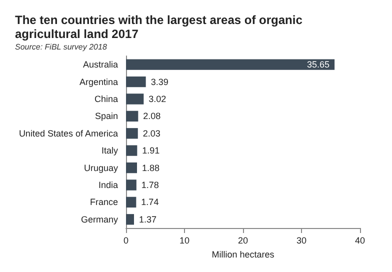  What do you see at coordinates (61, 47) in the screenshot?
I see `text: Source: FiBL survey 2018` at bounding box center [61, 47].